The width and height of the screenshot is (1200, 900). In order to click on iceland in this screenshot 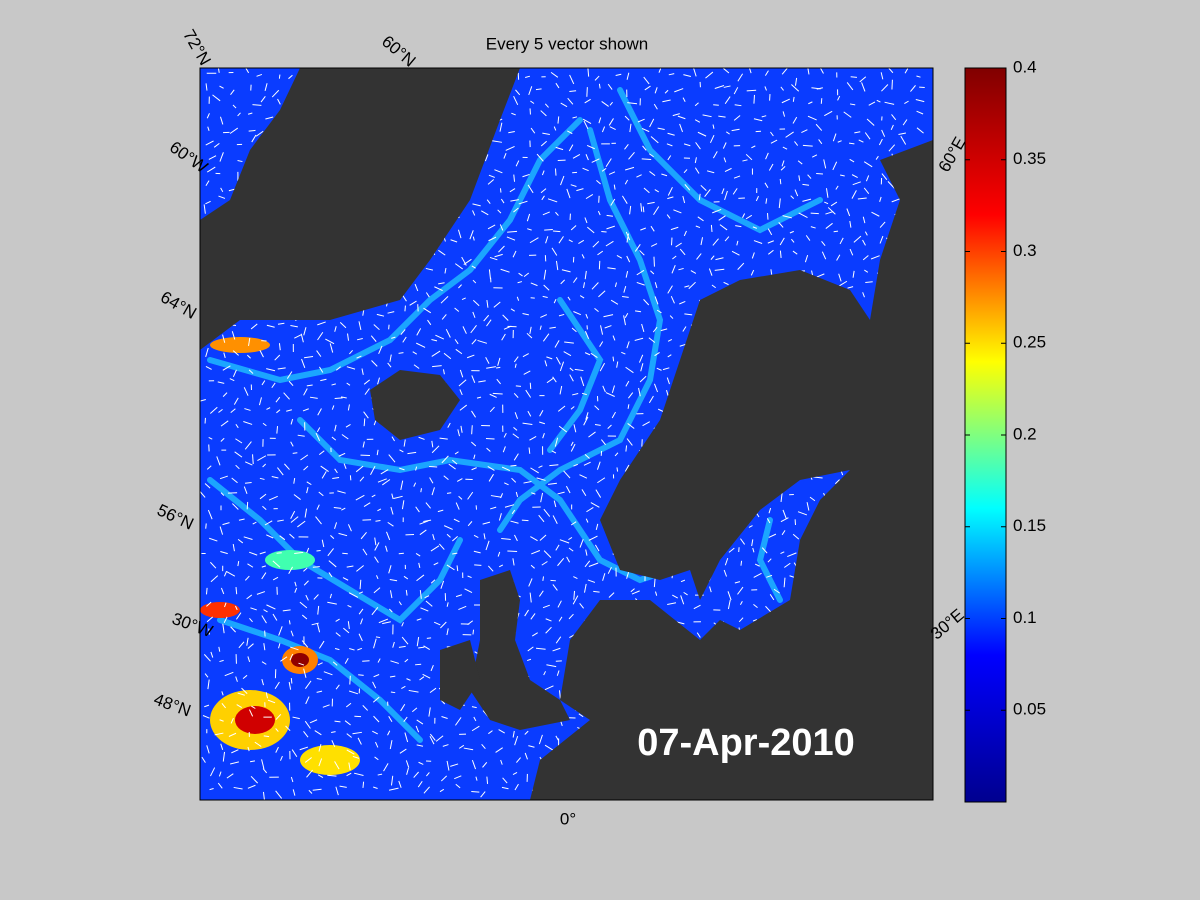, I will do `click(415, 405)`.